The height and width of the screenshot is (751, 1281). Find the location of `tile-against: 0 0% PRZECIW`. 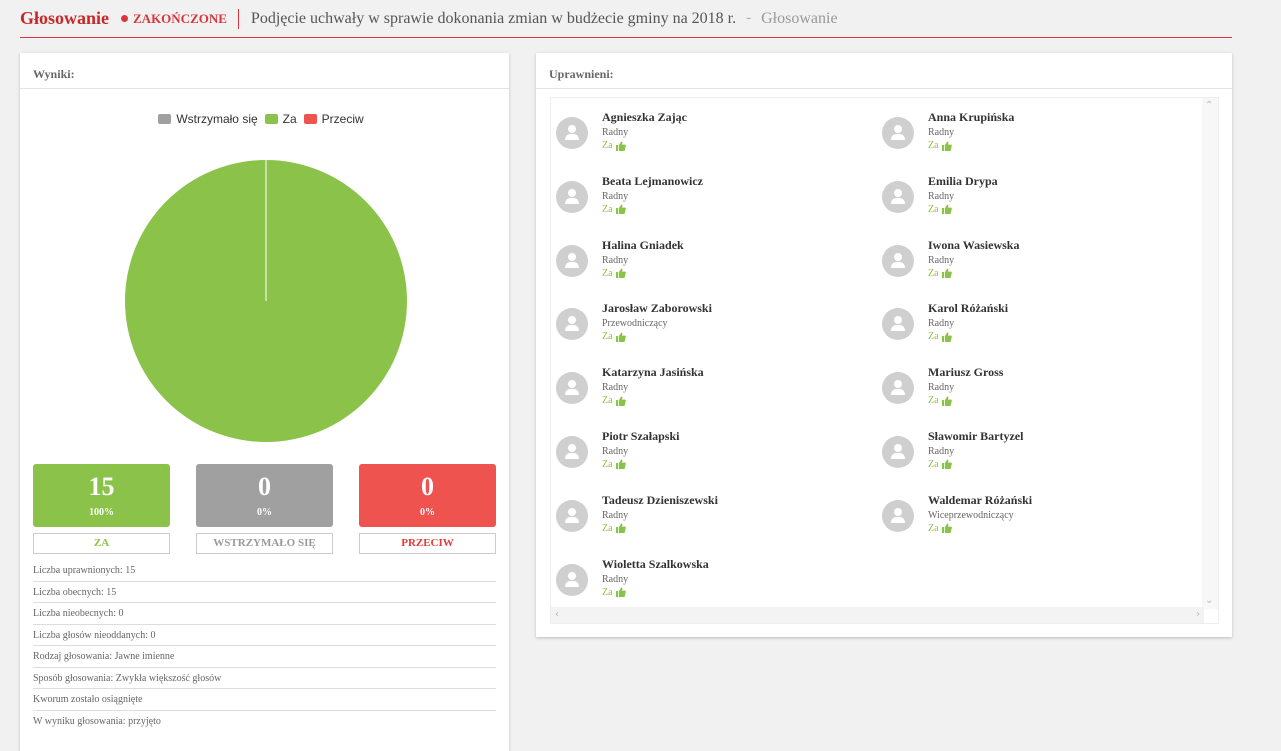

tile-against: 0 0% PRZECIW is located at coordinates (427, 509).